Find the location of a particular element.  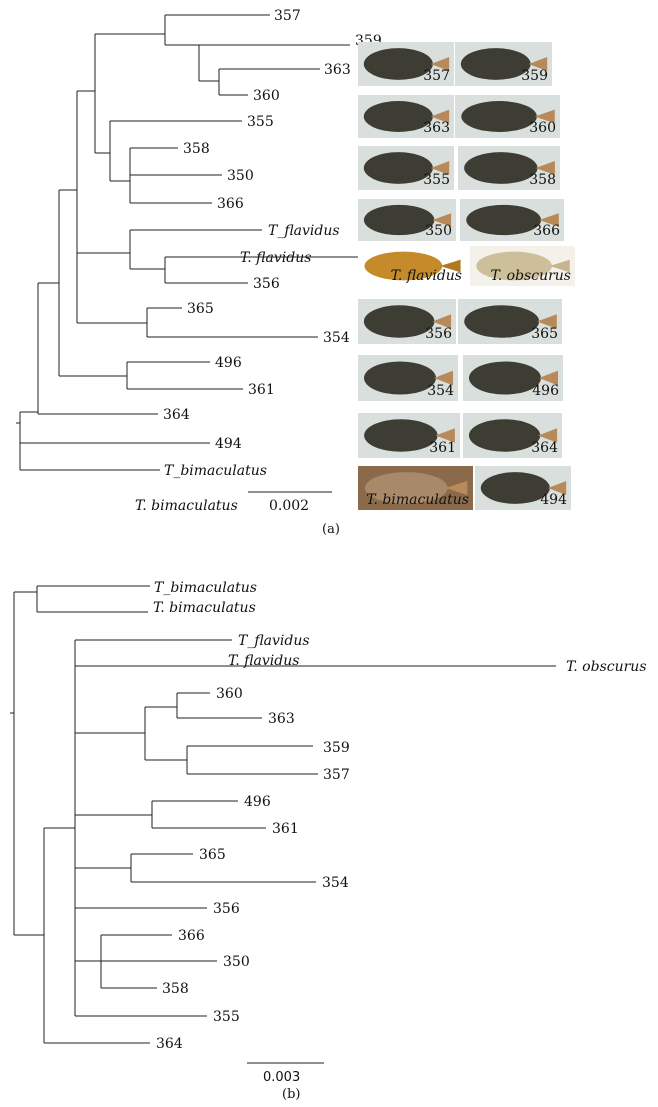

tip-label: 359 is located at coordinates (336, 748).